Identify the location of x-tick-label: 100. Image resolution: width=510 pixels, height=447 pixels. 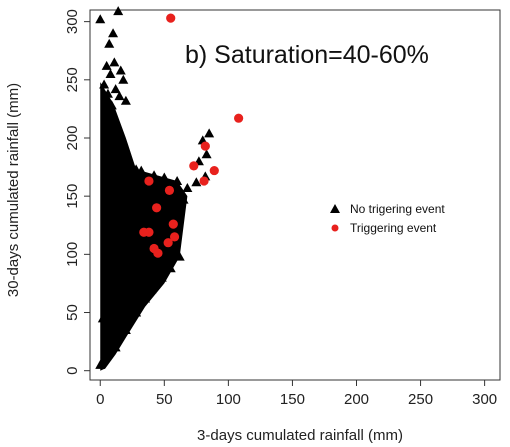
(228, 399).